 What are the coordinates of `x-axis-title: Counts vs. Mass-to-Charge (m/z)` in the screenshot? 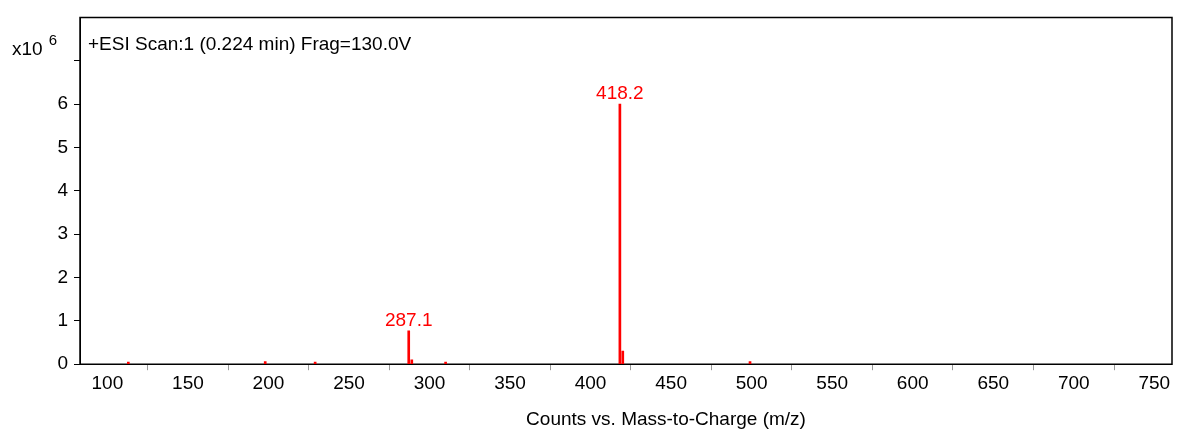 It's located at (666, 418).